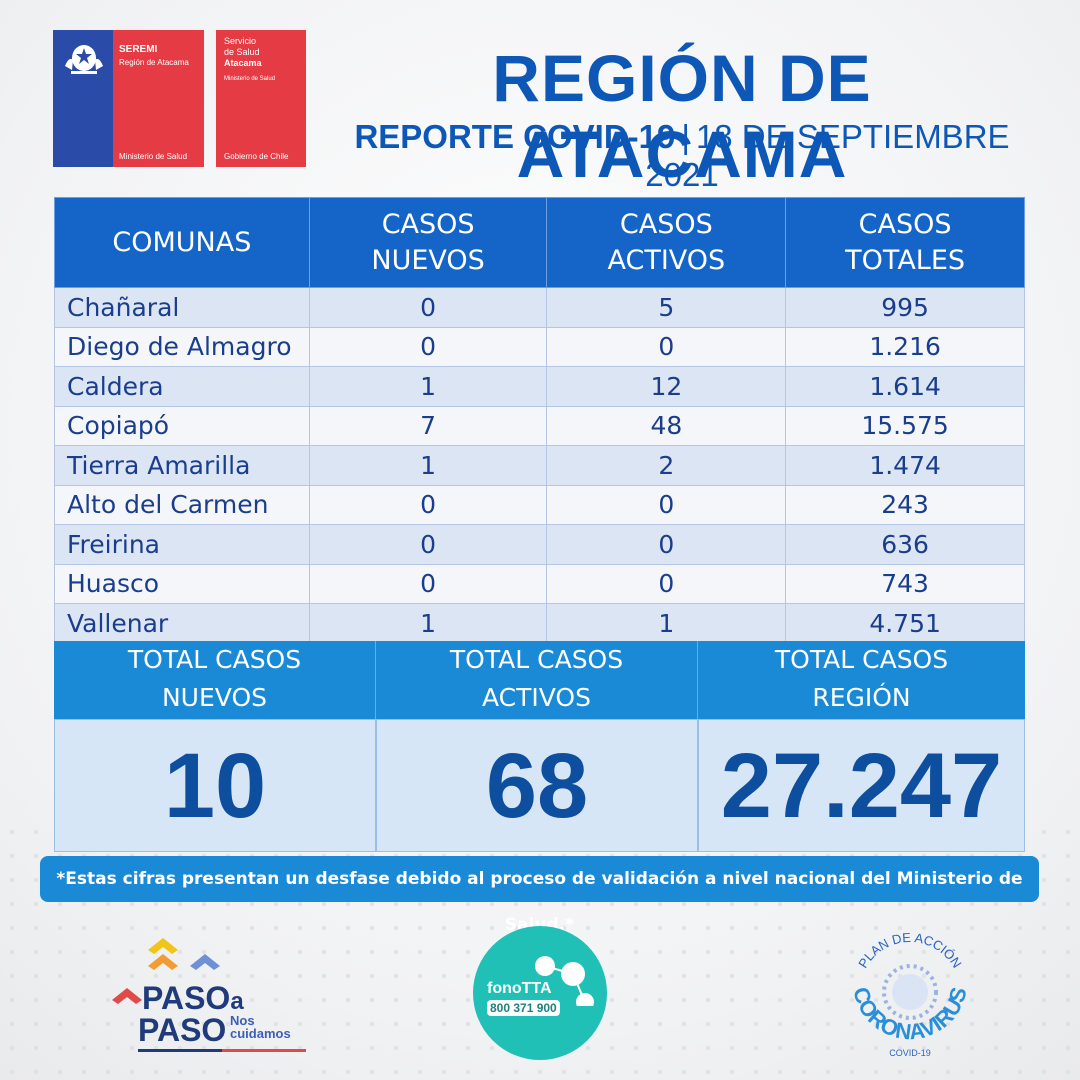  What do you see at coordinates (182, 425) in the screenshot?
I see `comuna-cell: Copiapó` at bounding box center [182, 425].